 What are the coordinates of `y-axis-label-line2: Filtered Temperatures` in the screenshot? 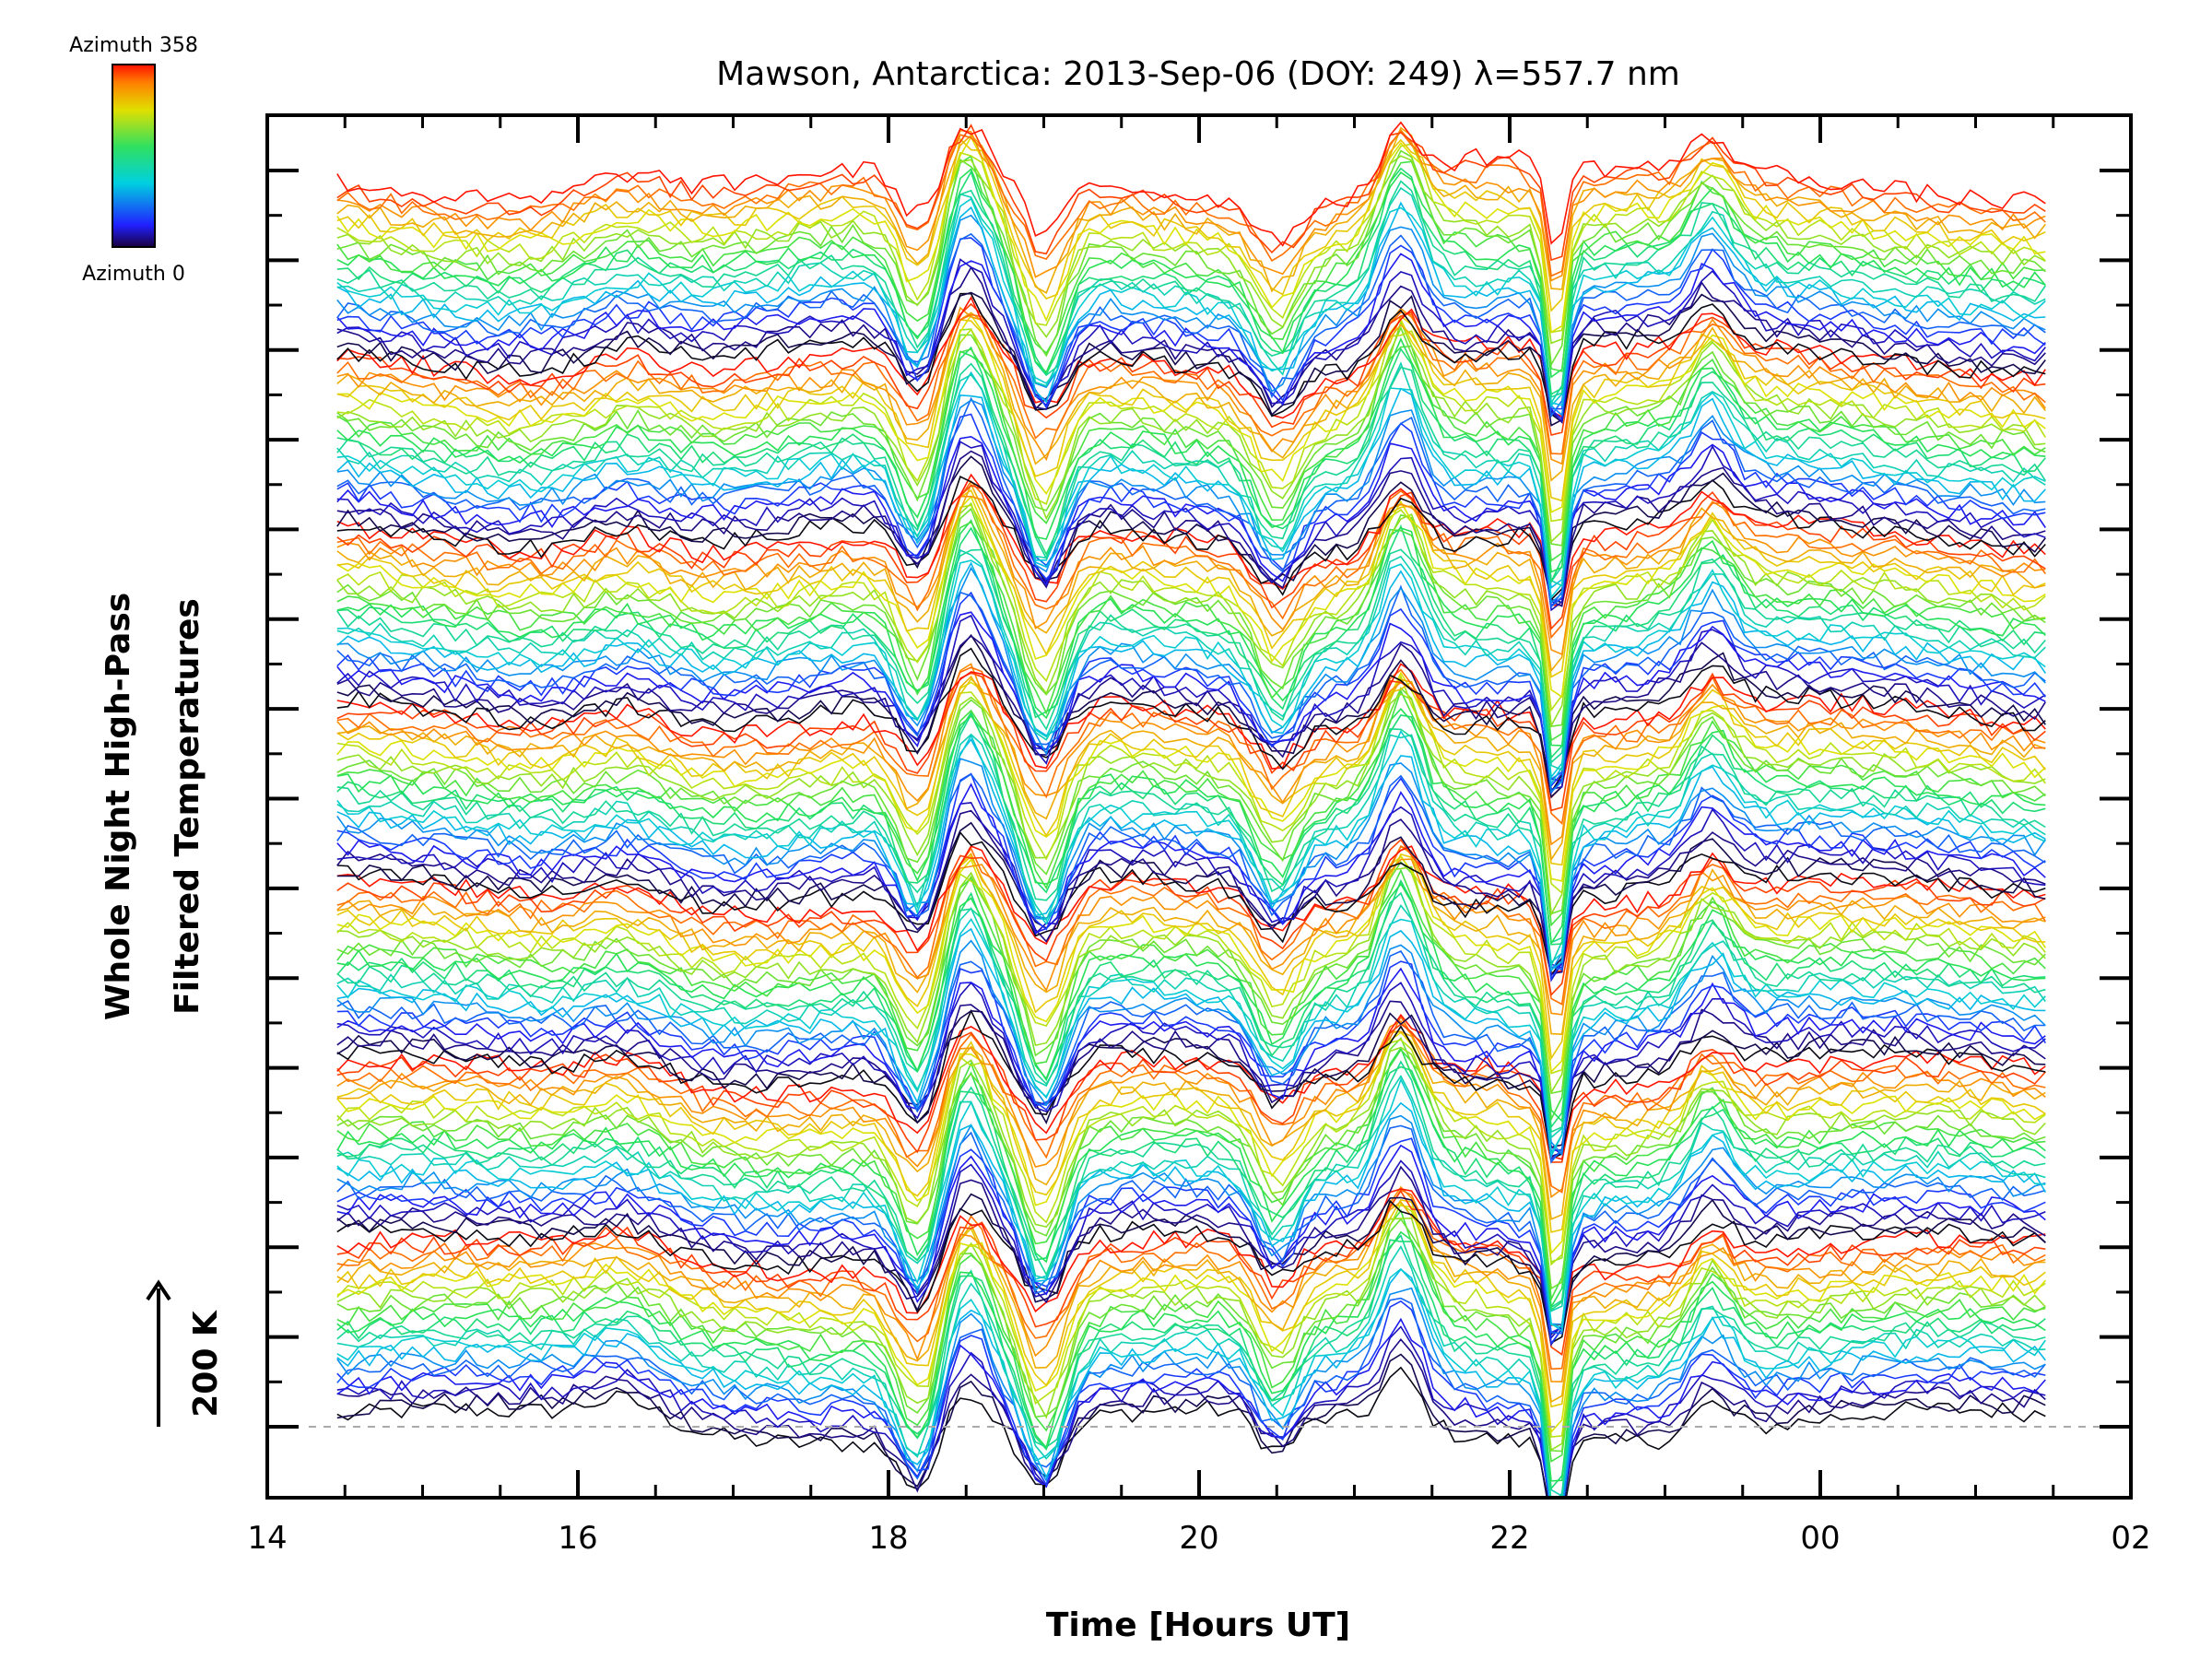 It's located at (187, 806).